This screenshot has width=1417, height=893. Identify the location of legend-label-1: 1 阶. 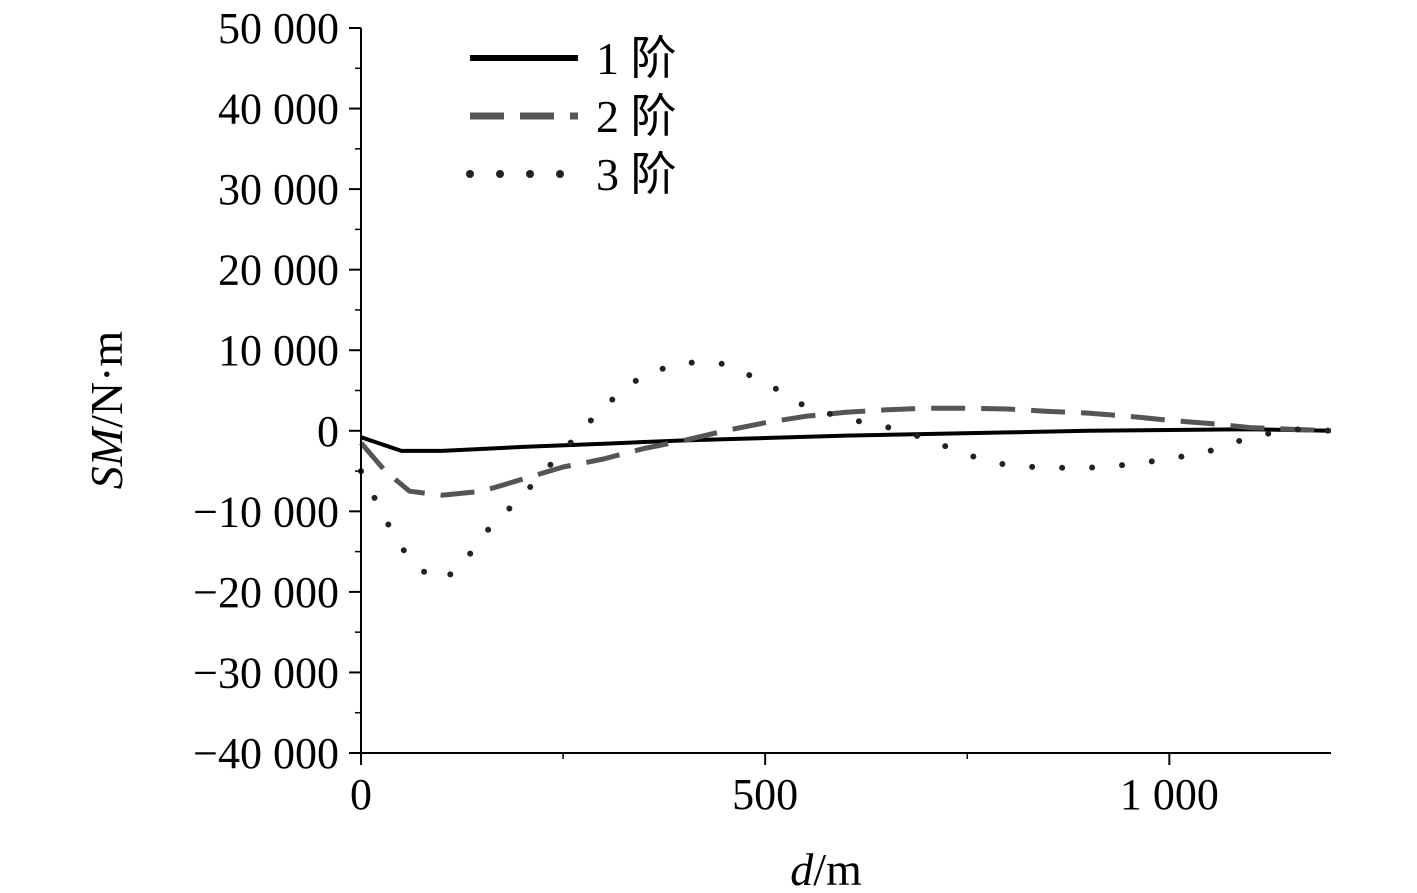
(636, 58).